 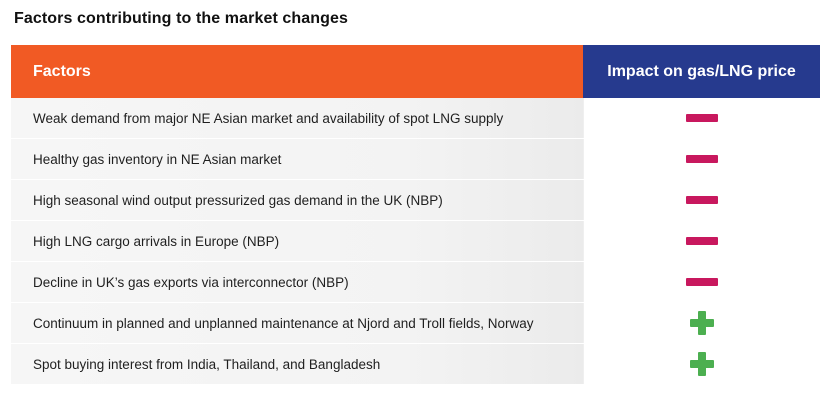 What do you see at coordinates (297, 159) in the screenshot?
I see `factor-cell: Healthy gas inventory in NE Asian market` at bounding box center [297, 159].